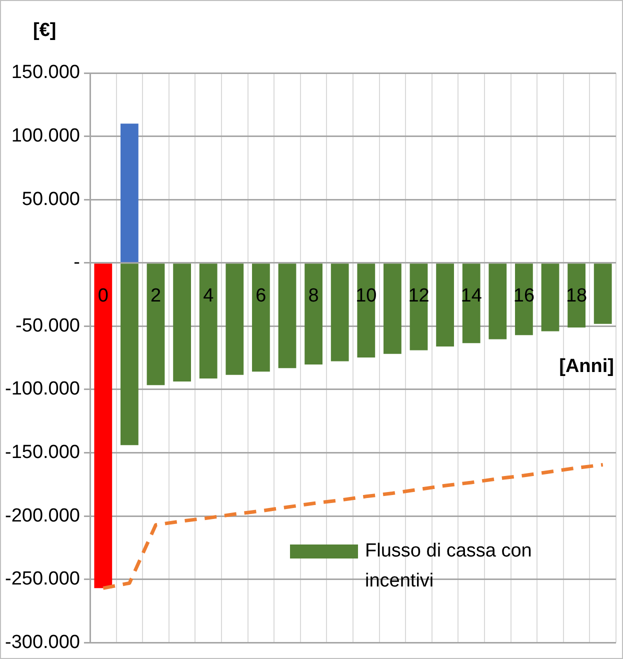 The height and width of the screenshot is (659, 623). Describe the element at coordinates (42, 515) in the screenshot. I see `y-tick-label: -200.000` at that location.